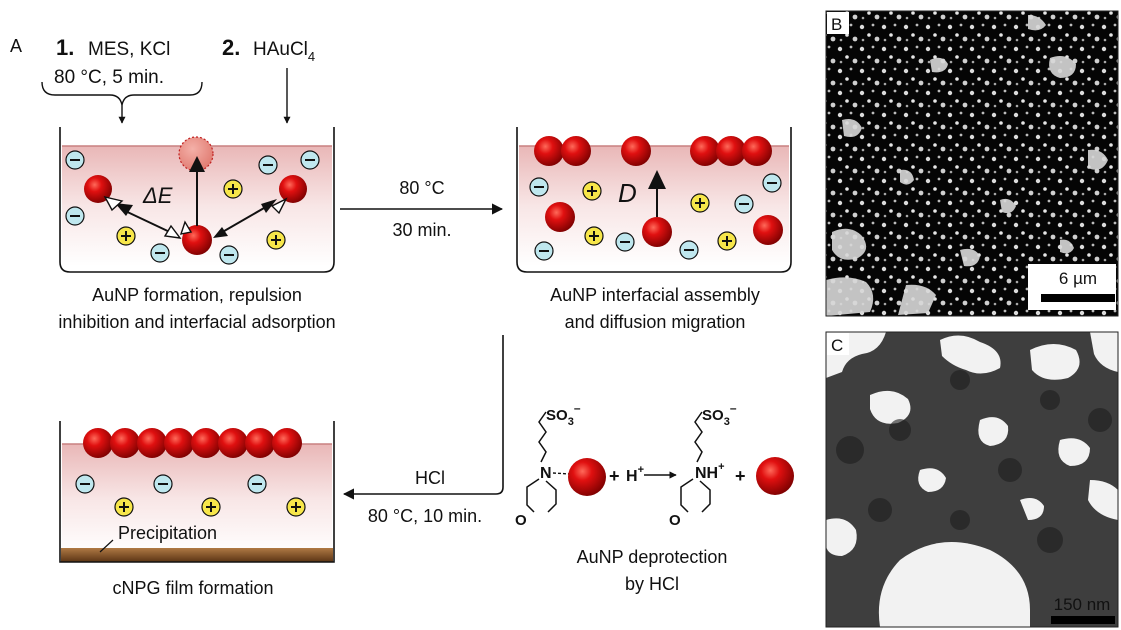 Image resolution: width=1121 pixels, height=630 pixels. What do you see at coordinates (425, 516) in the screenshot?
I see `arrow-2-conditions: 80 °C, 10 min.` at bounding box center [425, 516].